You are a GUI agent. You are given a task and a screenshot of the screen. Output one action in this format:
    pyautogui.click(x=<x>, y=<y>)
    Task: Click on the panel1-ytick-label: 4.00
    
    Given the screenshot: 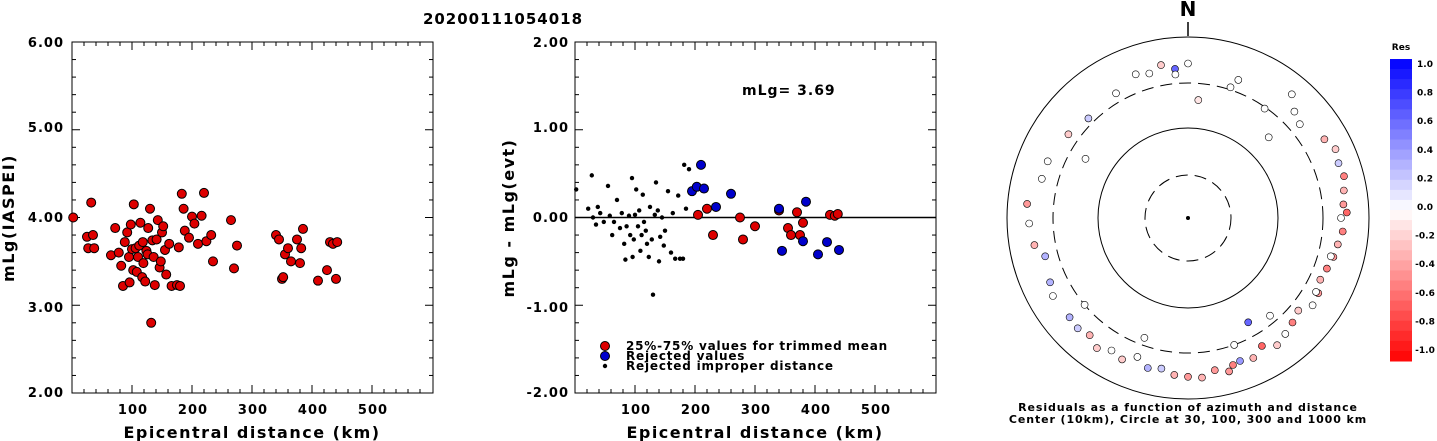 What is the action you would take?
    pyautogui.click(x=46, y=218)
    